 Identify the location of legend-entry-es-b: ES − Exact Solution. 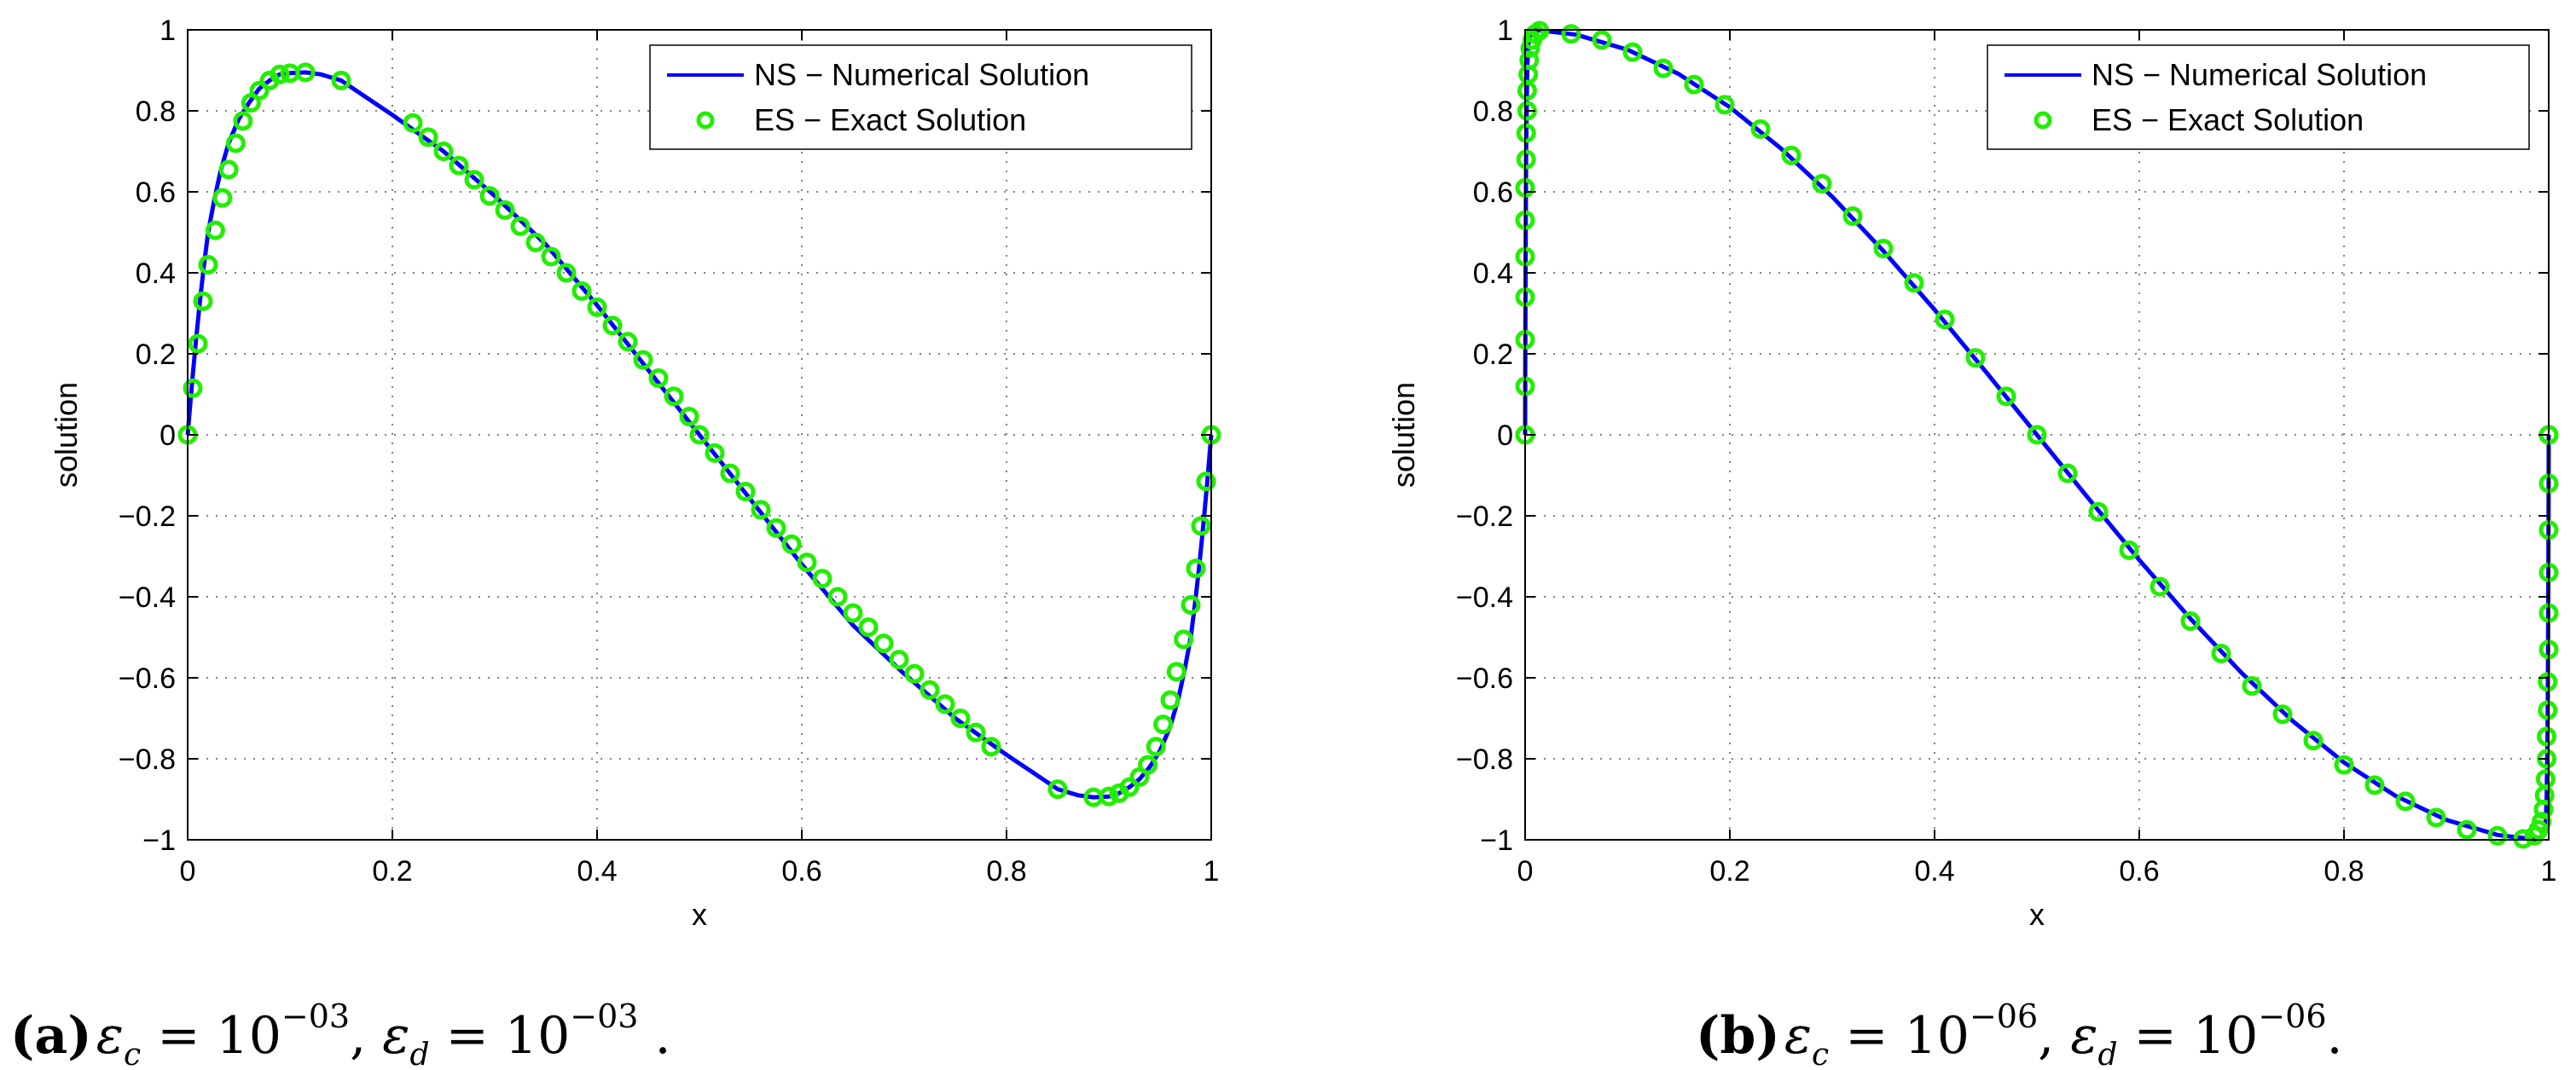
(2228, 120).